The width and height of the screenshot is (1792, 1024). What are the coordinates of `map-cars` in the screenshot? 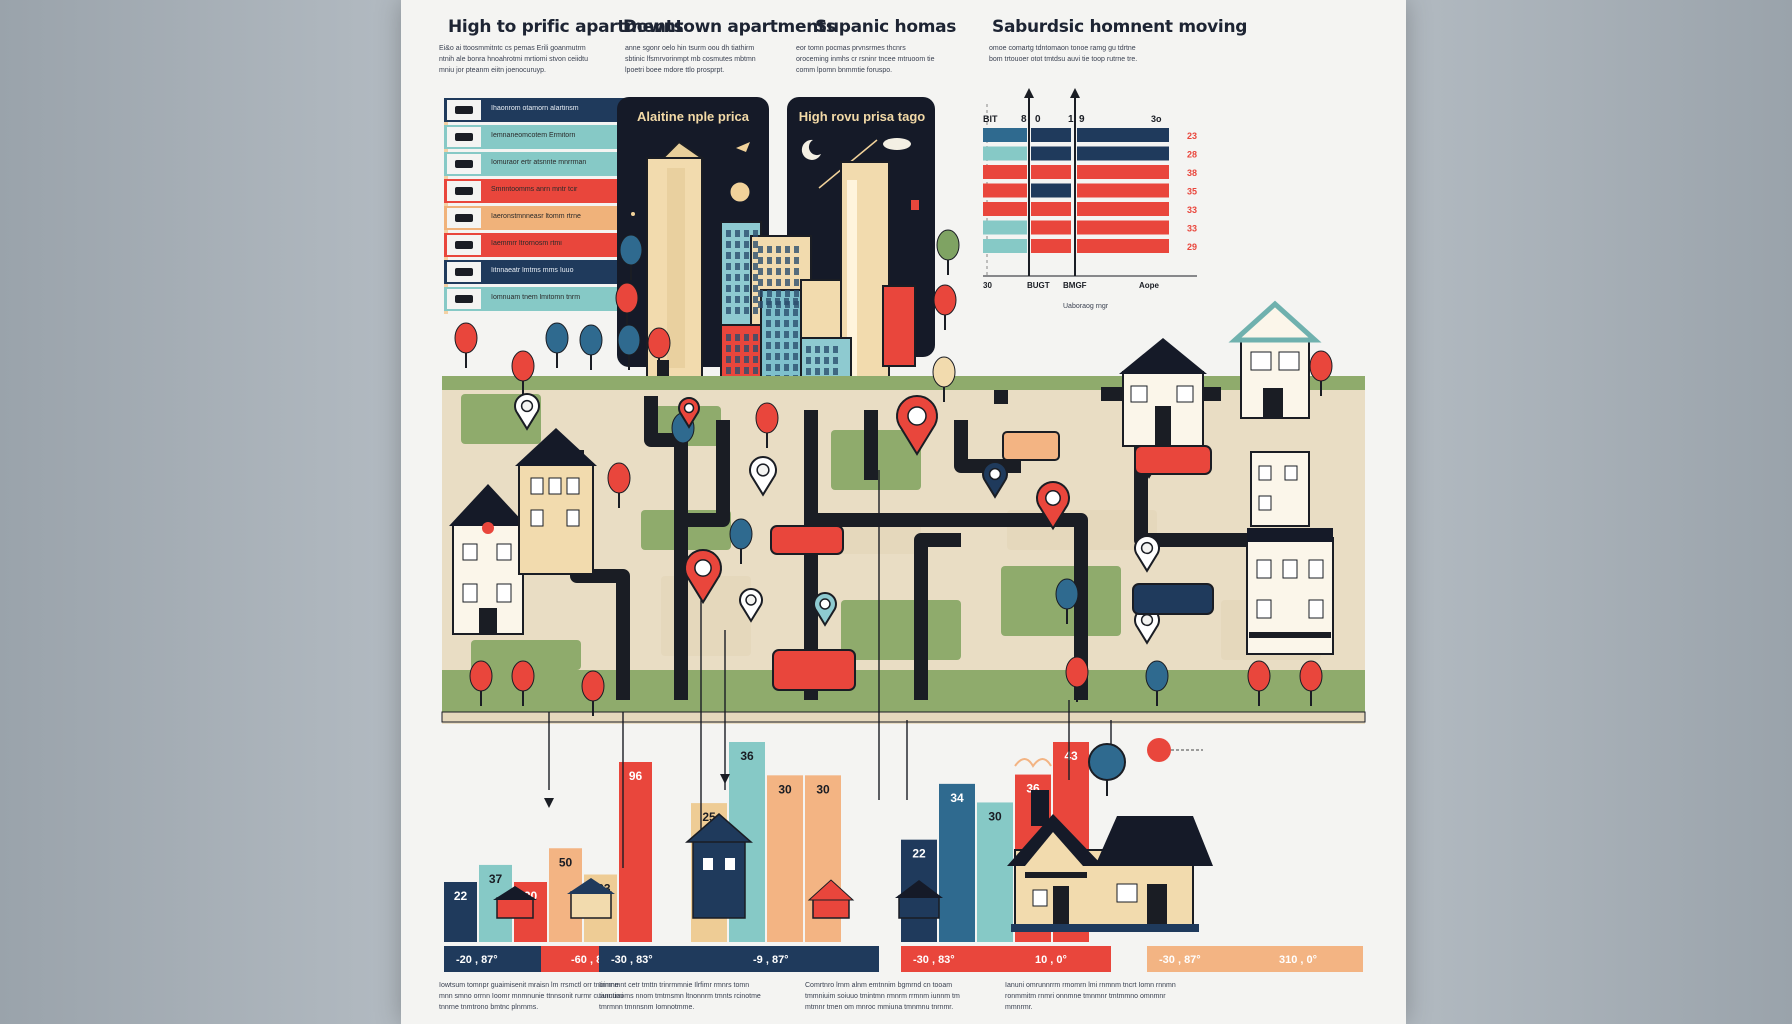 It's located at (992, 561).